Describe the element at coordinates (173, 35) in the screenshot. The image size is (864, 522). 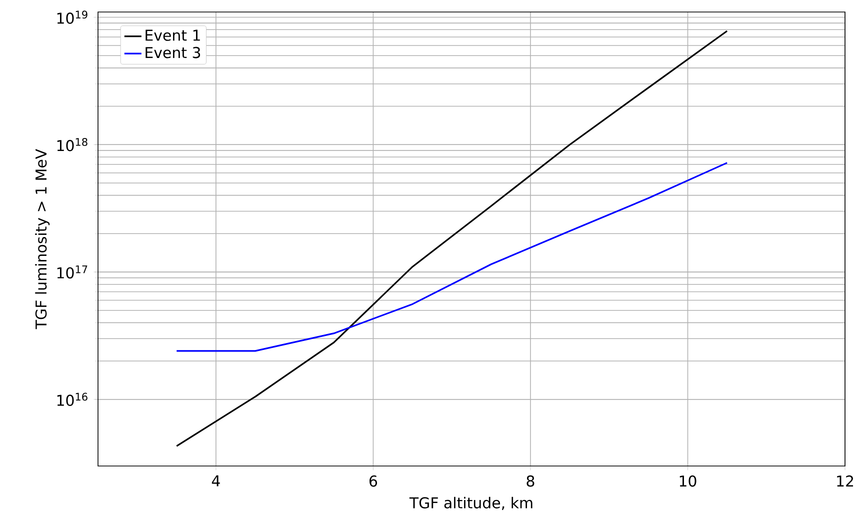
I see `legend-label: Event 1` at that location.